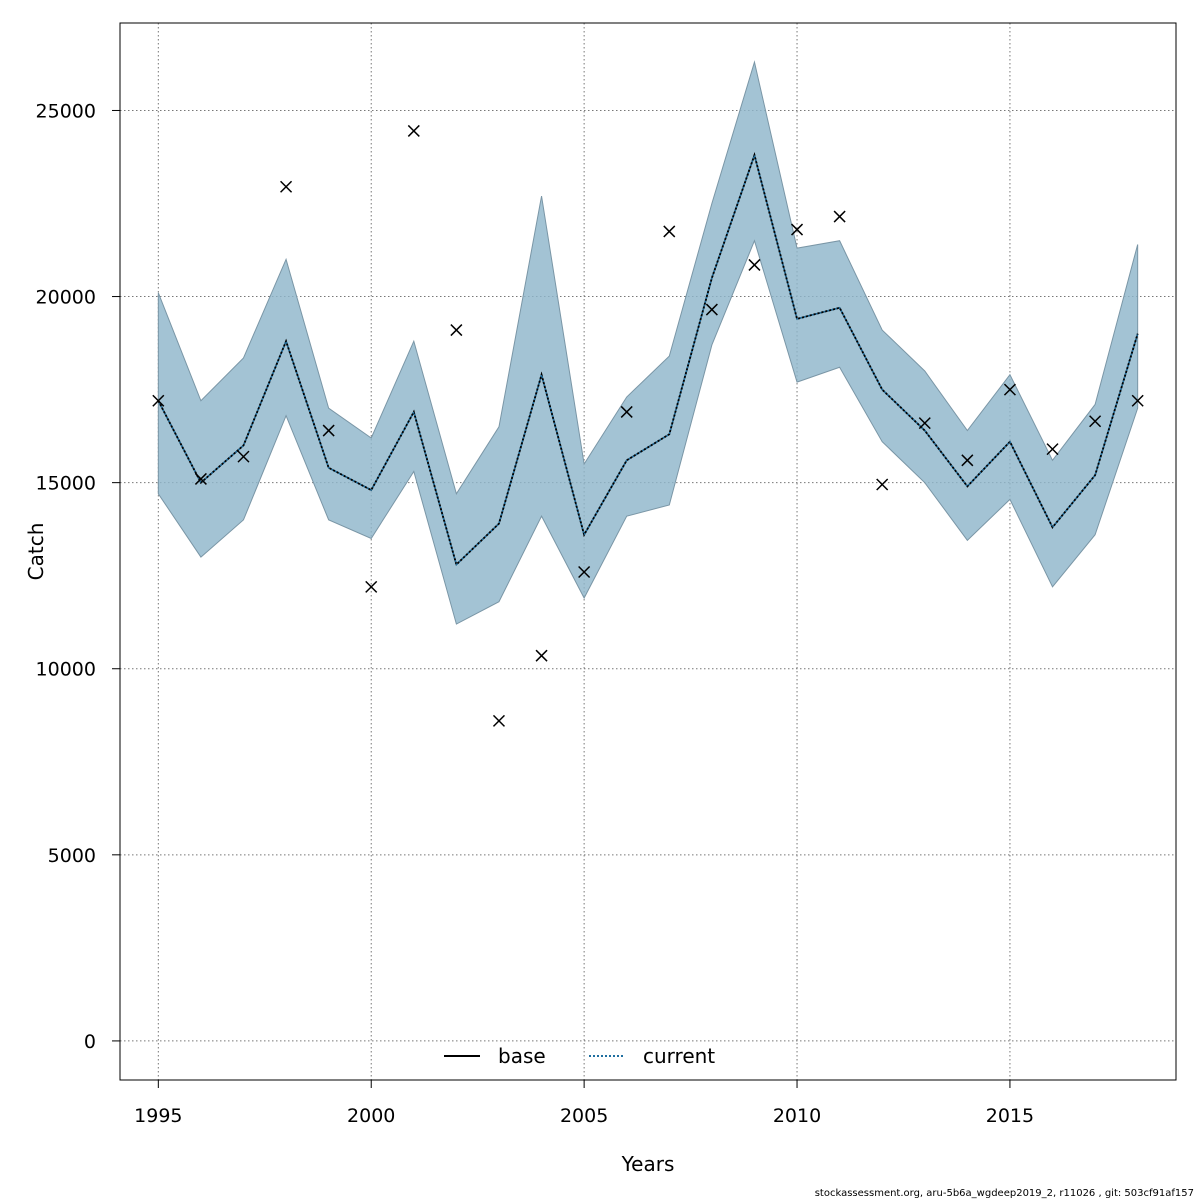  I want to click on x-tick-label: 2010, so click(797, 1116).